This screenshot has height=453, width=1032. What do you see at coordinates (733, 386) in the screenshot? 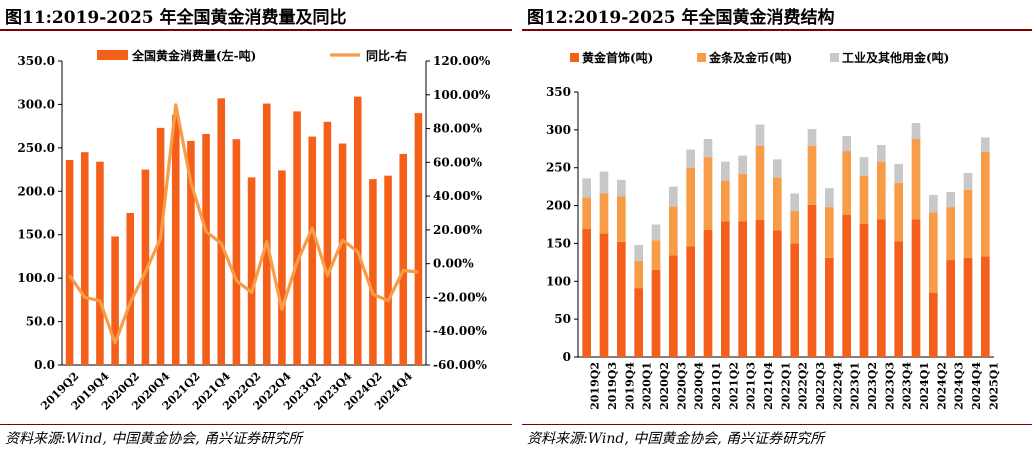
I see `x-tick-label: 2021Q2` at bounding box center [733, 386].